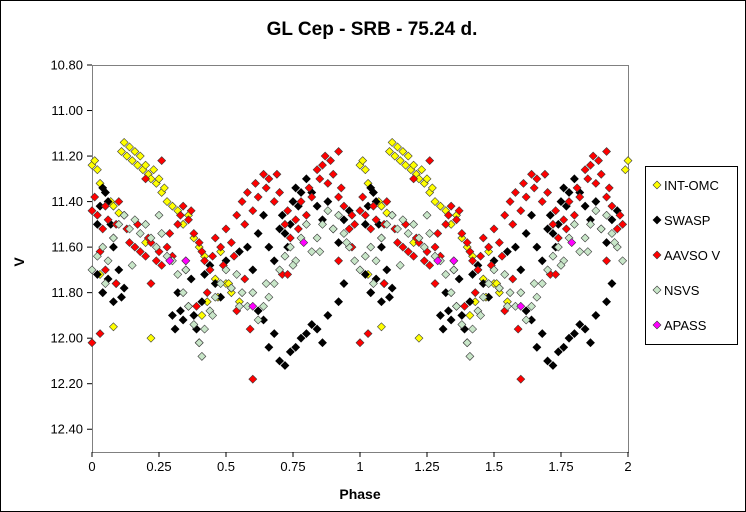  Describe the element at coordinates (67, 247) in the screenshot. I see `y-tick-label: 11.60` at that location.